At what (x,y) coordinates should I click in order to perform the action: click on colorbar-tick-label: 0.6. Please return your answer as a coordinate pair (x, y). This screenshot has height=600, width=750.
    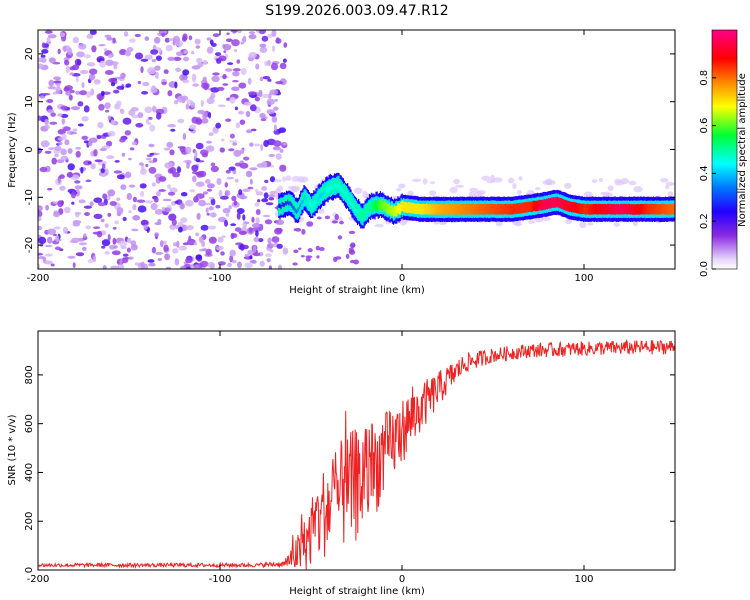
    Looking at the image, I should click on (704, 126).